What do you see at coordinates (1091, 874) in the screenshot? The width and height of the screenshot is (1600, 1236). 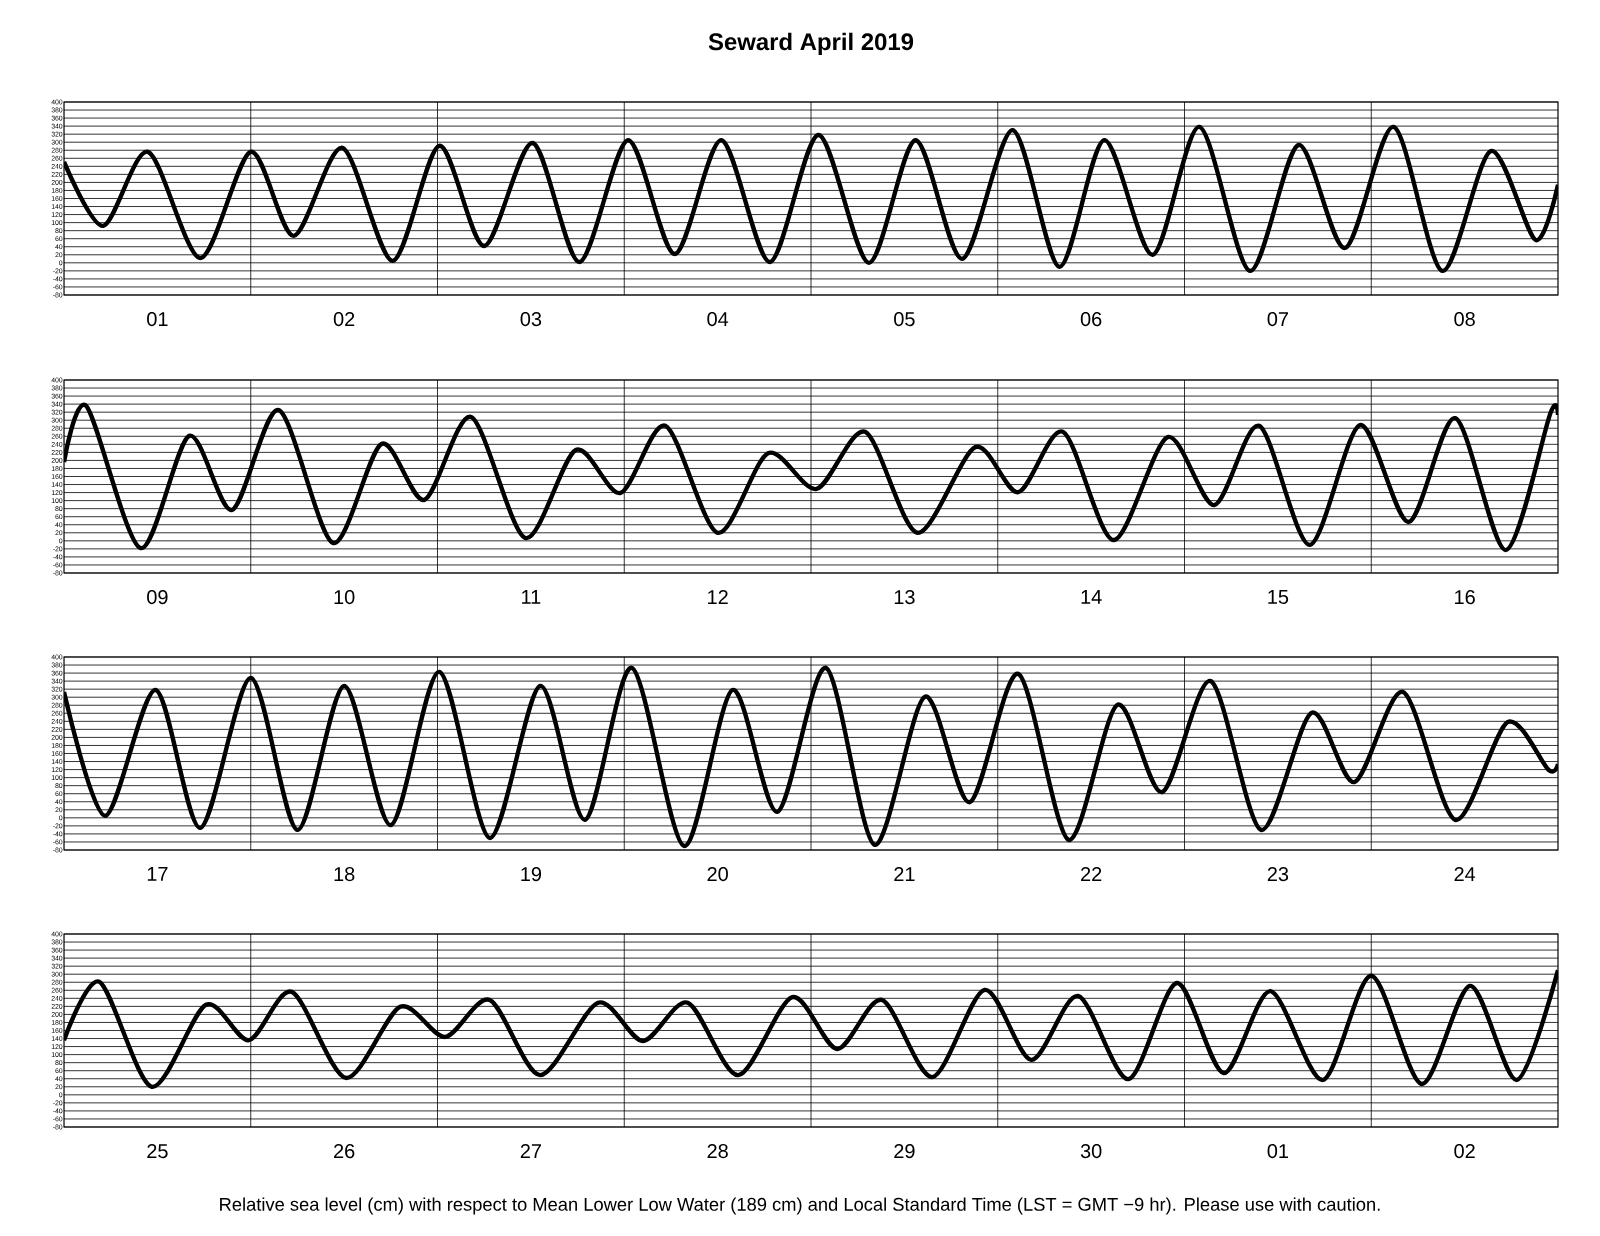 I see `x-tick-label: 22` at bounding box center [1091, 874].